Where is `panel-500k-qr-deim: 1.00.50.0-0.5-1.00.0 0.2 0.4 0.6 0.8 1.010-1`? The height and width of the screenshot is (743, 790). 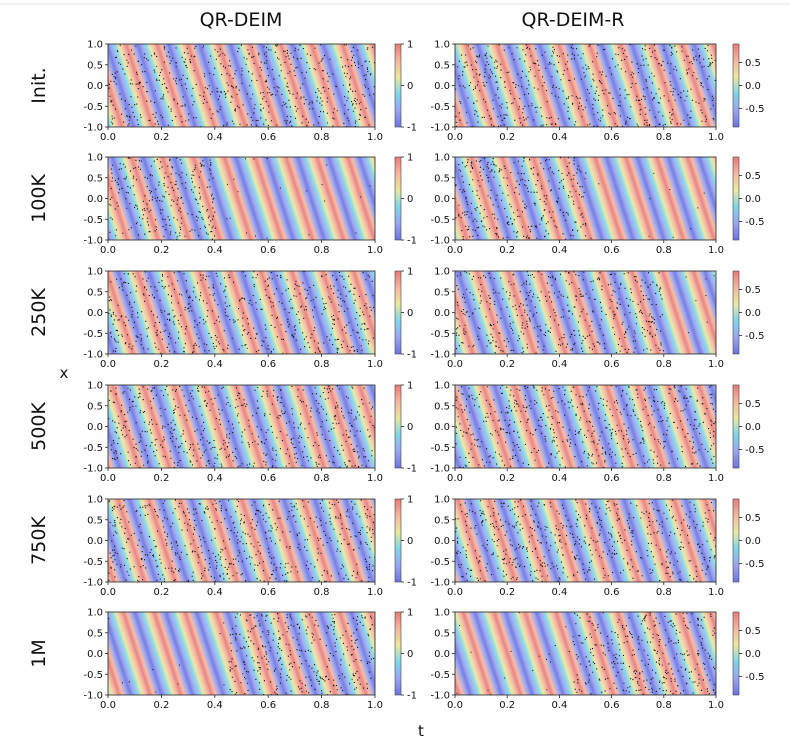 panel-500k-qr-deim: 1.00.50.0-0.5-1.00.0 0.2 0.4 0.6 0.8 1.010-1 is located at coordinates (250, 433).